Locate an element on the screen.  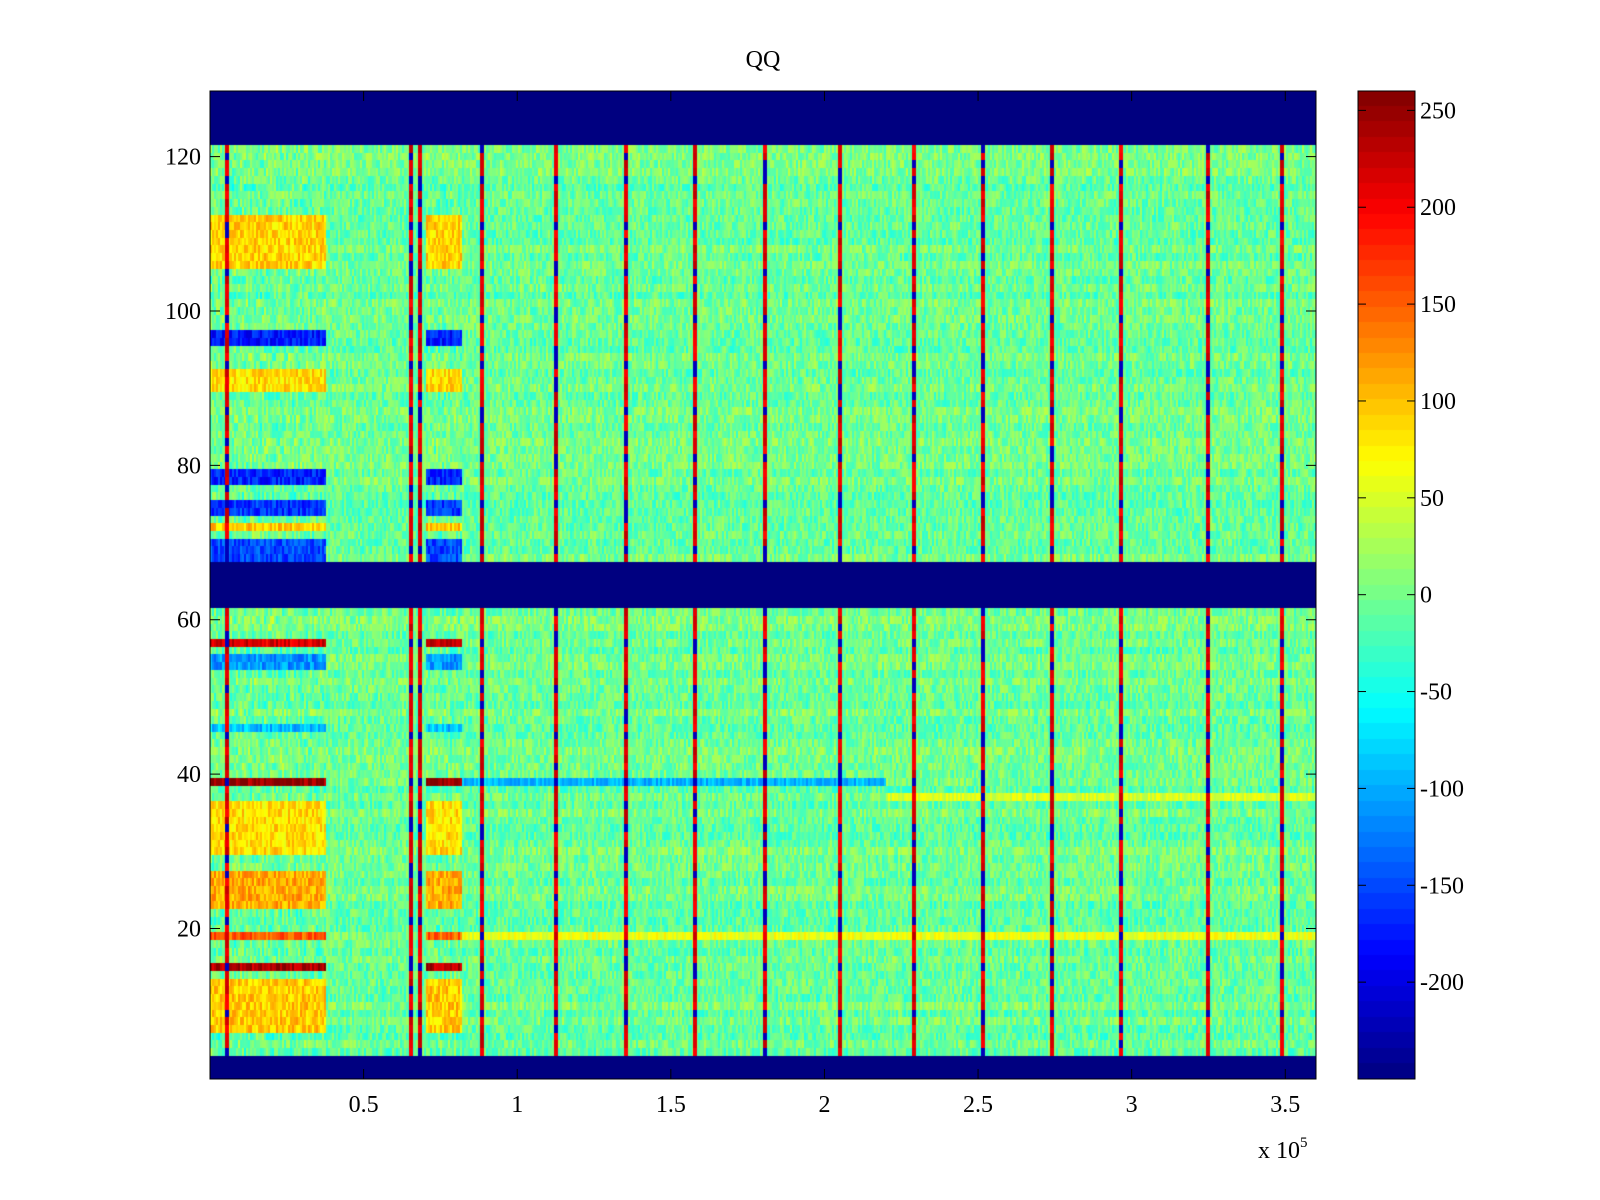
colorbar-tick-label: 150 is located at coordinates (1438, 305).